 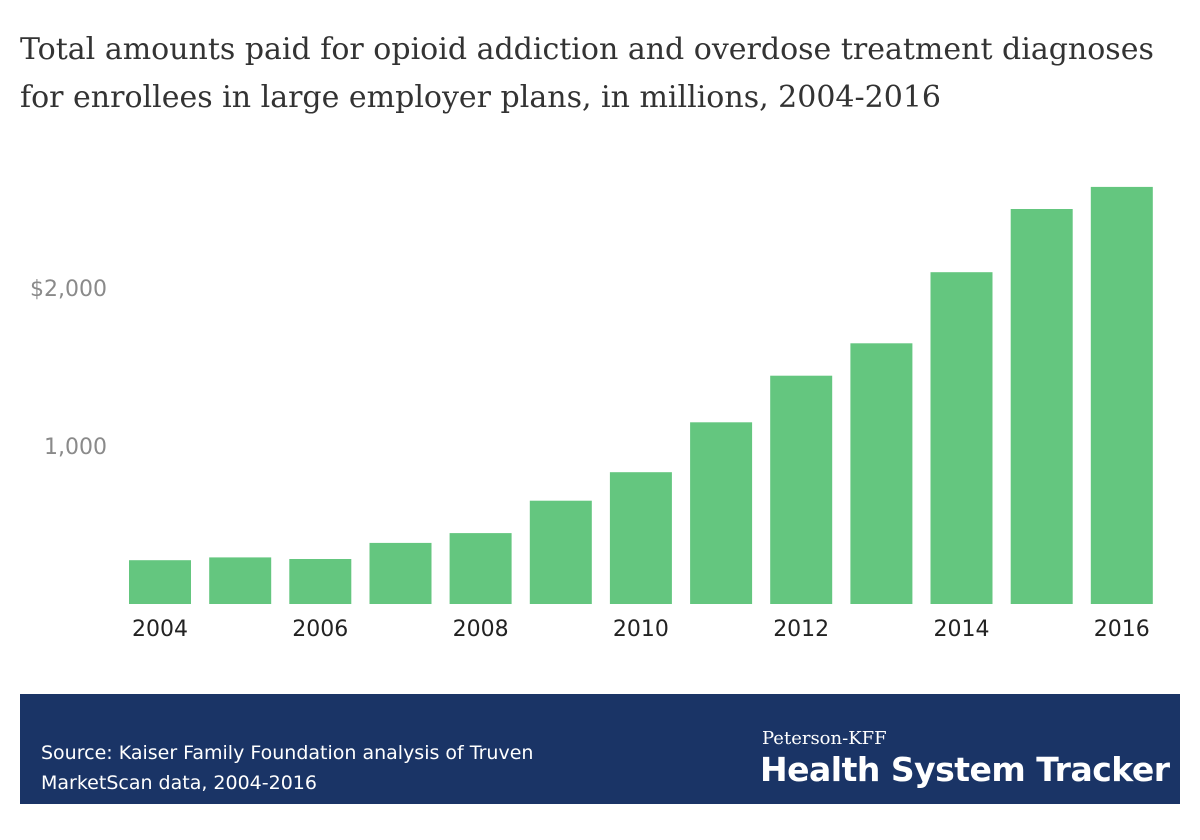 I want to click on bar-2004, so click(x=160, y=582).